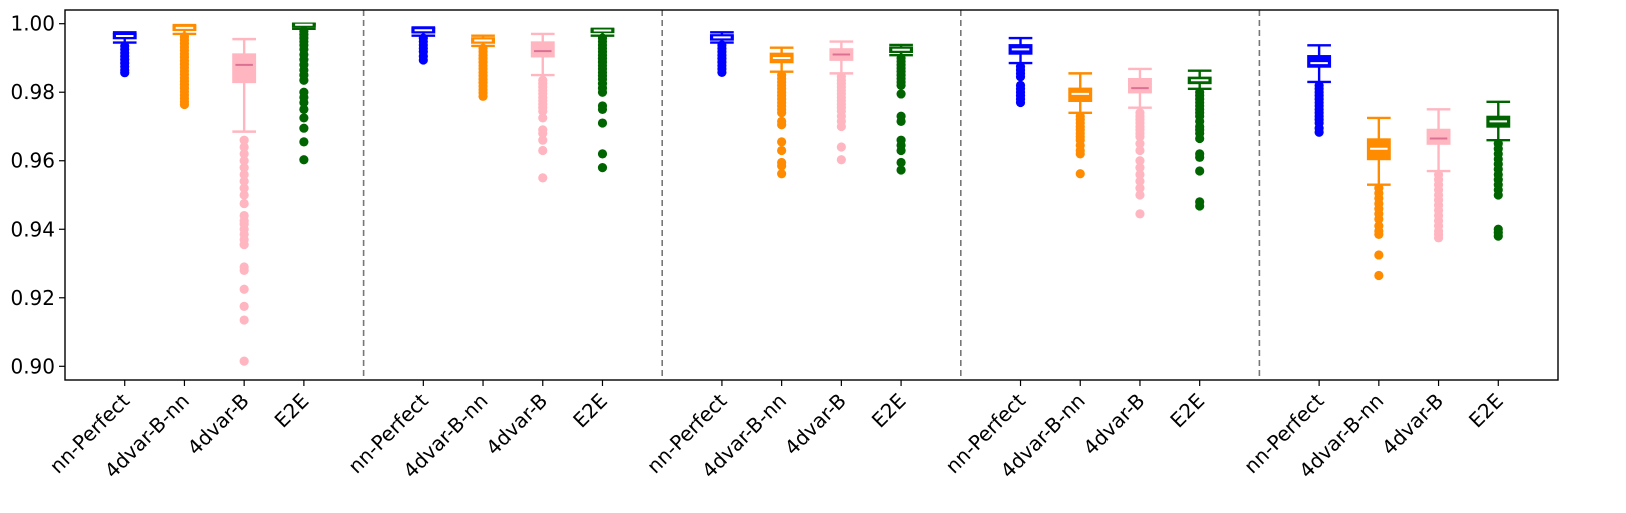 This screenshot has width=1626, height=513. What do you see at coordinates (32, 229) in the screenshot?
I see `y-tick-label: 0.94` at bounding box center [32, 229].